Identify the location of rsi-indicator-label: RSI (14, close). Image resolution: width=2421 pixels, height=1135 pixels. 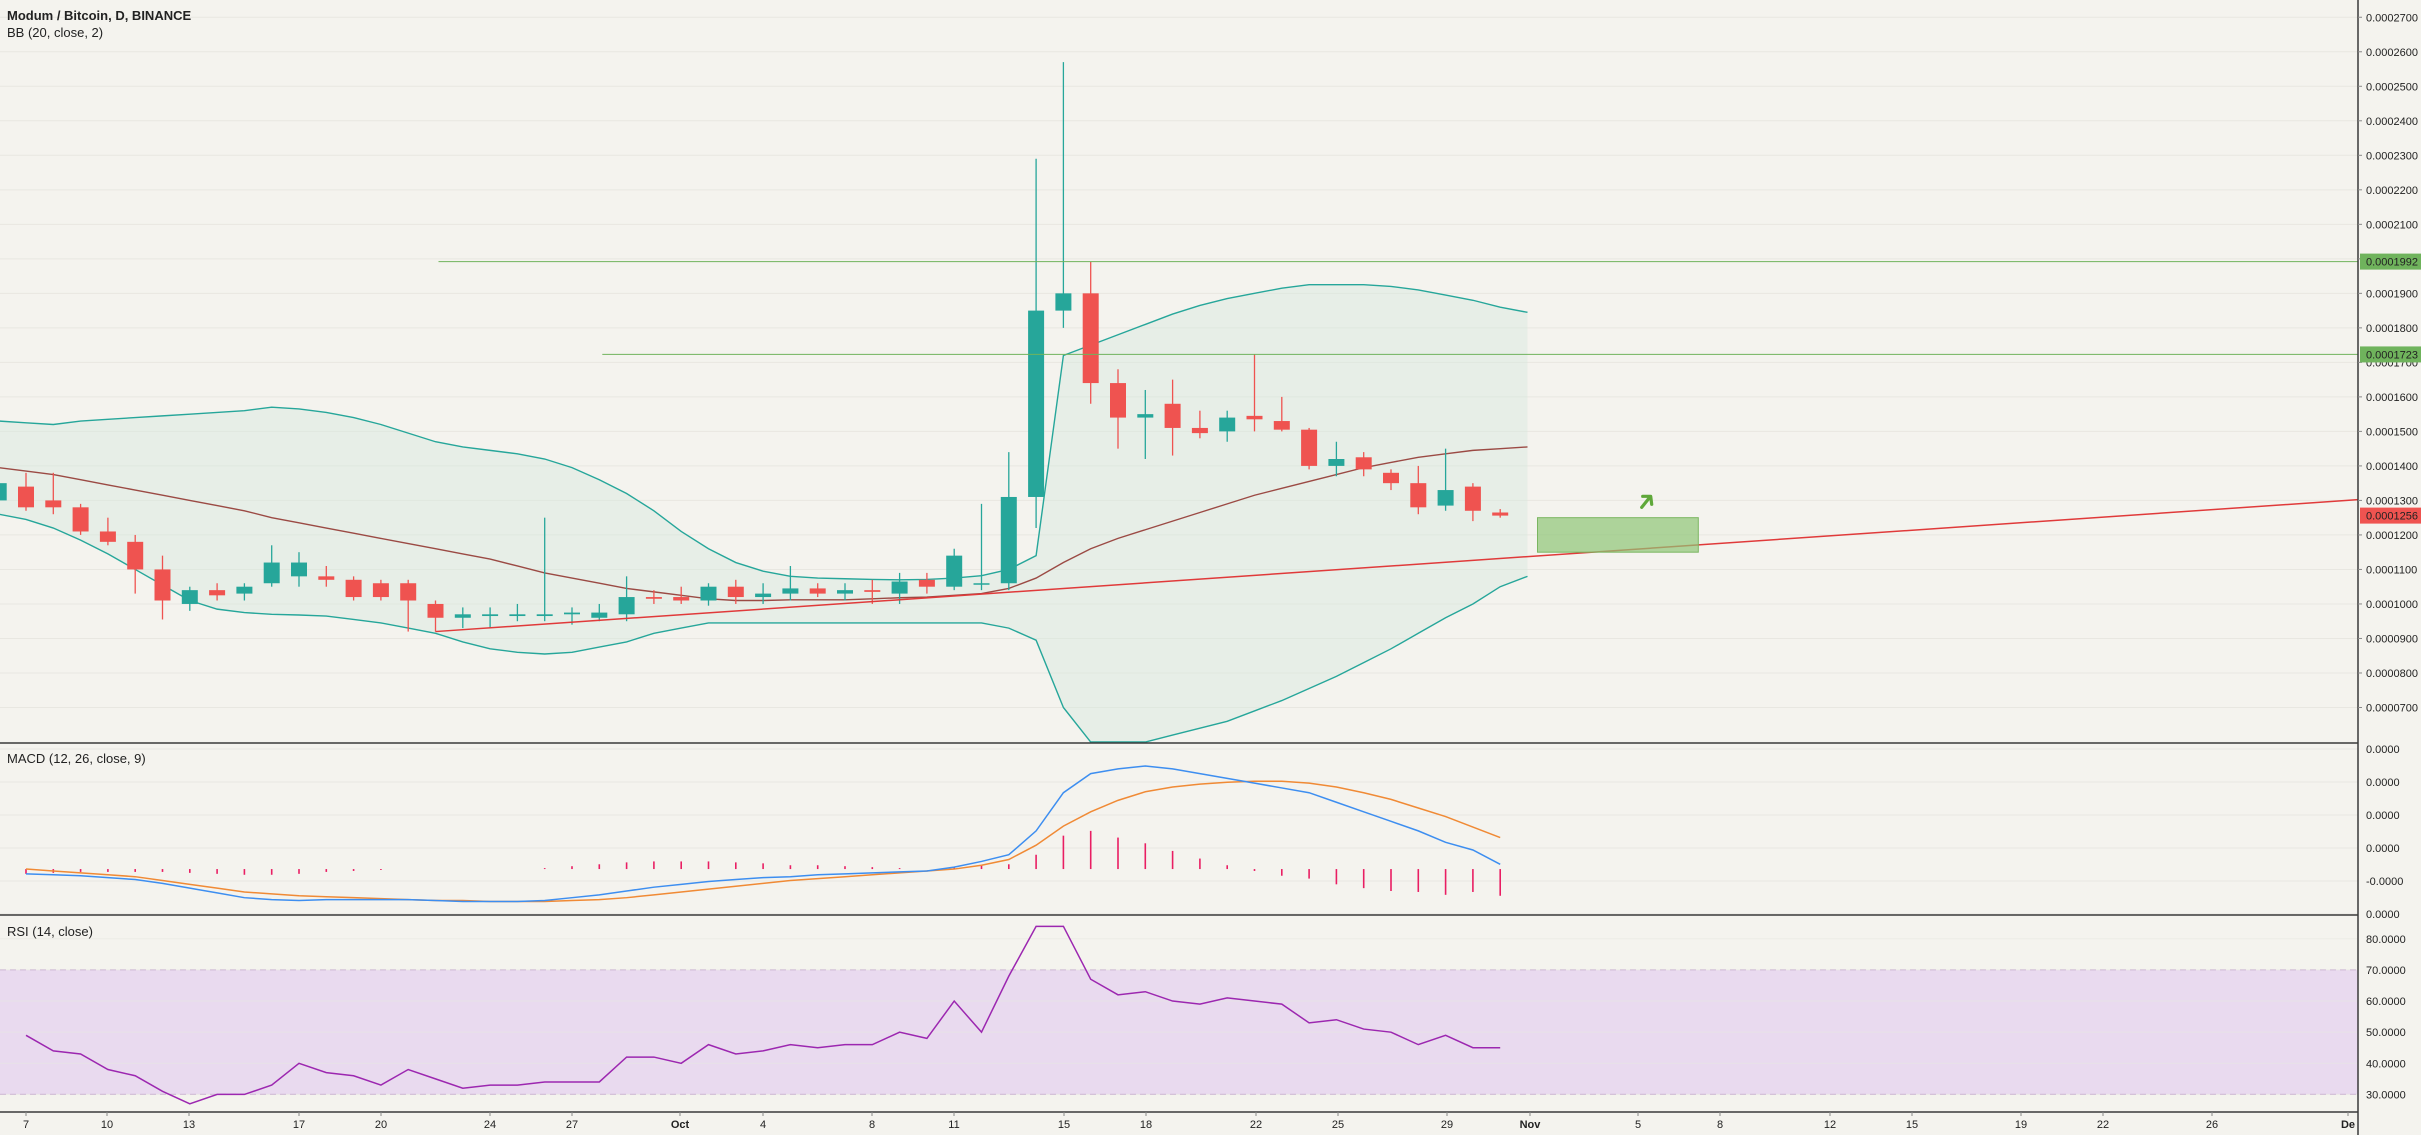
(50, 931).